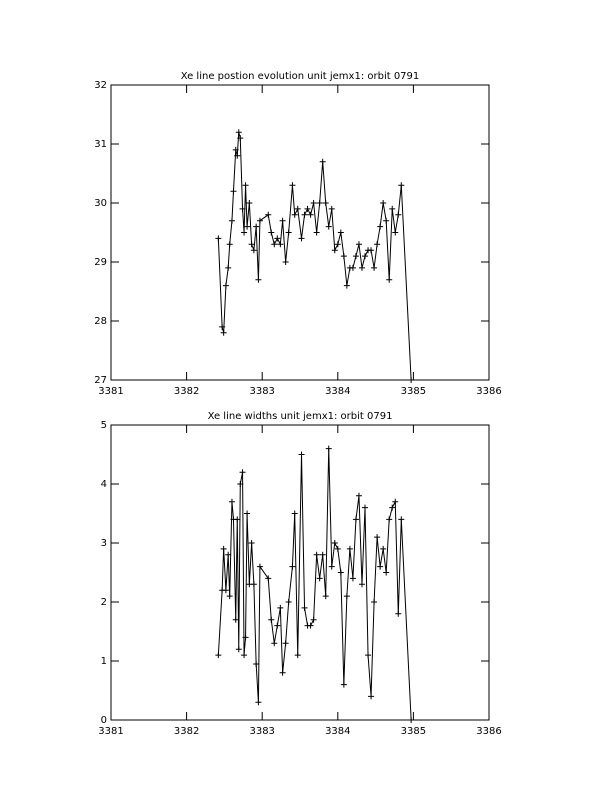  I want to click on y-tick-label: 30, so click(100, 203).